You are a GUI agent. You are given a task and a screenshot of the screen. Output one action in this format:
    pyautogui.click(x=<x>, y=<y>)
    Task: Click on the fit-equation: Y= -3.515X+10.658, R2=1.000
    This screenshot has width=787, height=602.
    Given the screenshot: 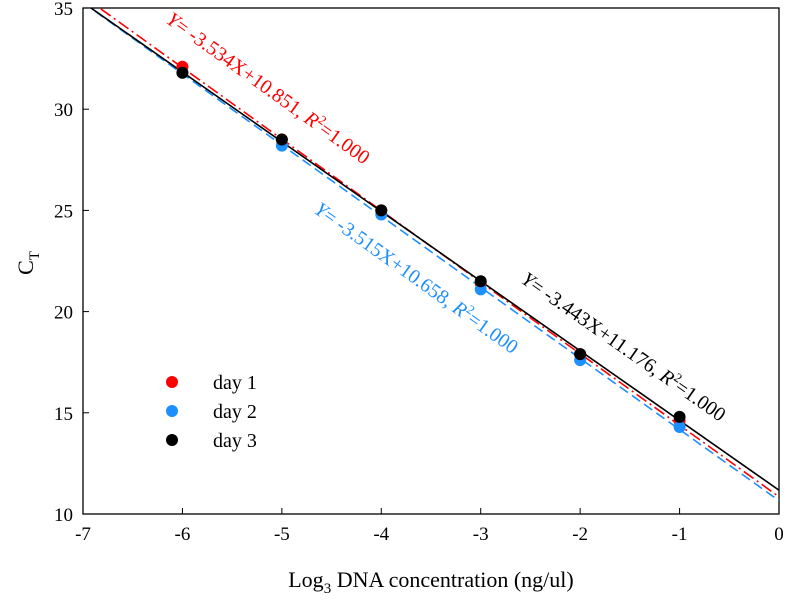 What is the action you would take?
    pyautogui.click(x=417, y=277)
    